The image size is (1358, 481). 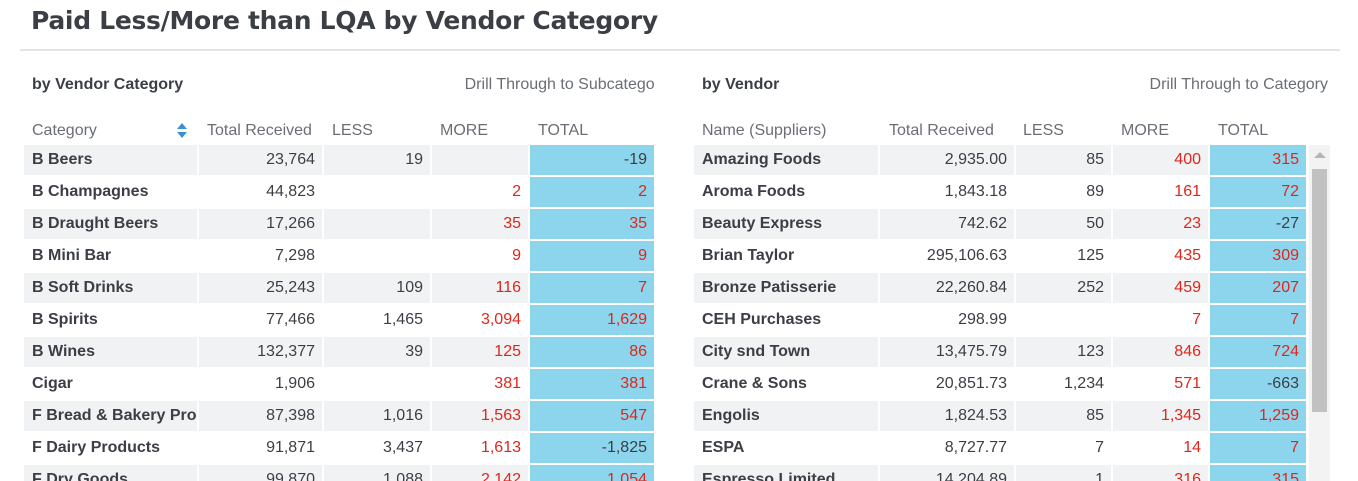 What do you see at coordinates (754, 383) in the screenshot?
I see `name-cell: Crane & Sons` at bounding box center [754, 383].